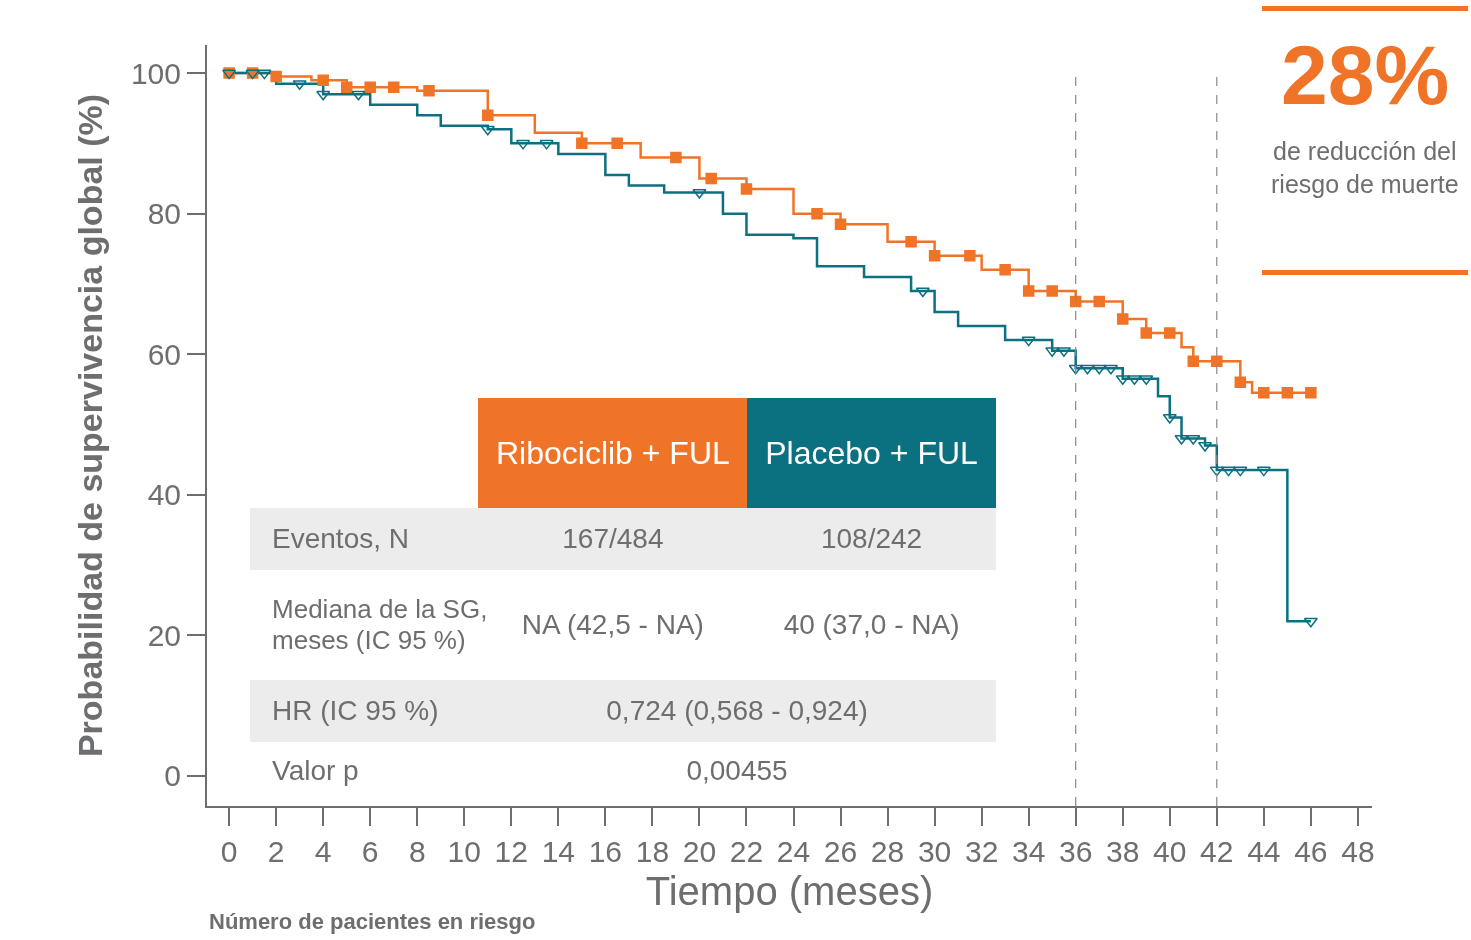  I want to click on x-tick-label: 46, so click(1311, 851).